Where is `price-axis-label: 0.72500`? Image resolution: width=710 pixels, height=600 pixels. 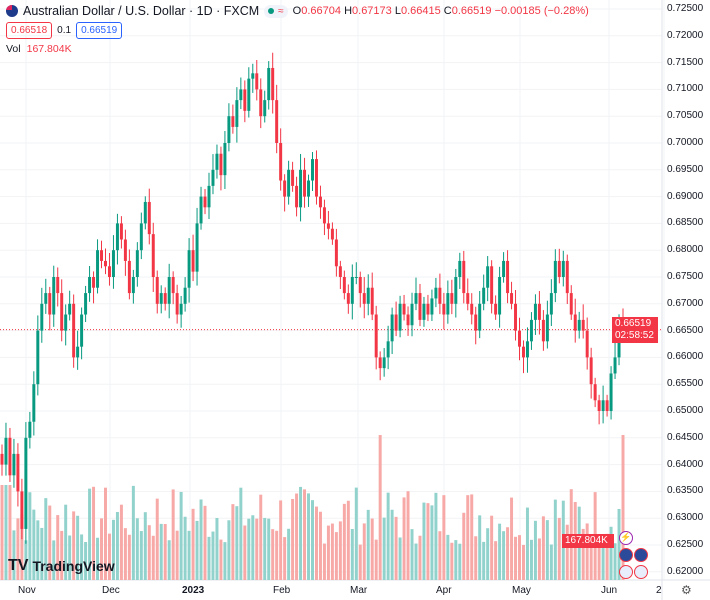 price-axis-label: 0.72500 is located at coordinates (685, 8).